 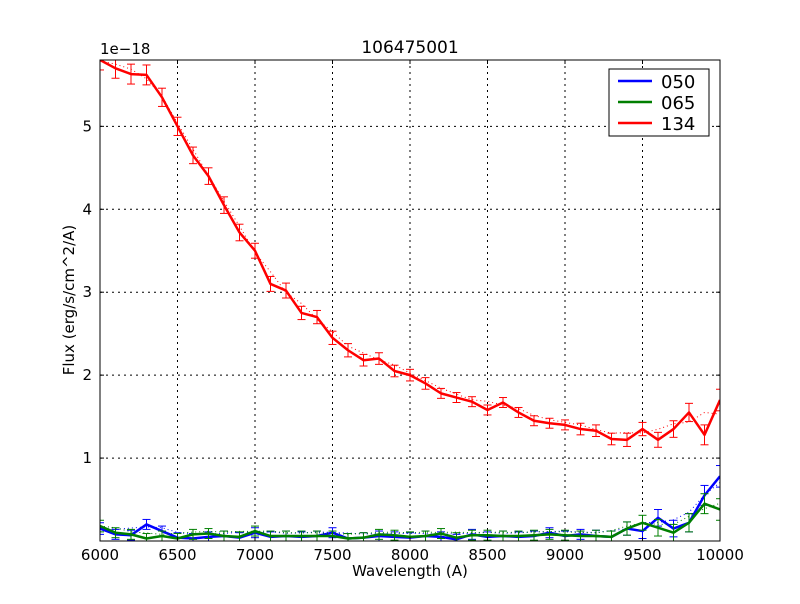 I want to click on x-tick-label: 8500, so click(x=487, y=555).